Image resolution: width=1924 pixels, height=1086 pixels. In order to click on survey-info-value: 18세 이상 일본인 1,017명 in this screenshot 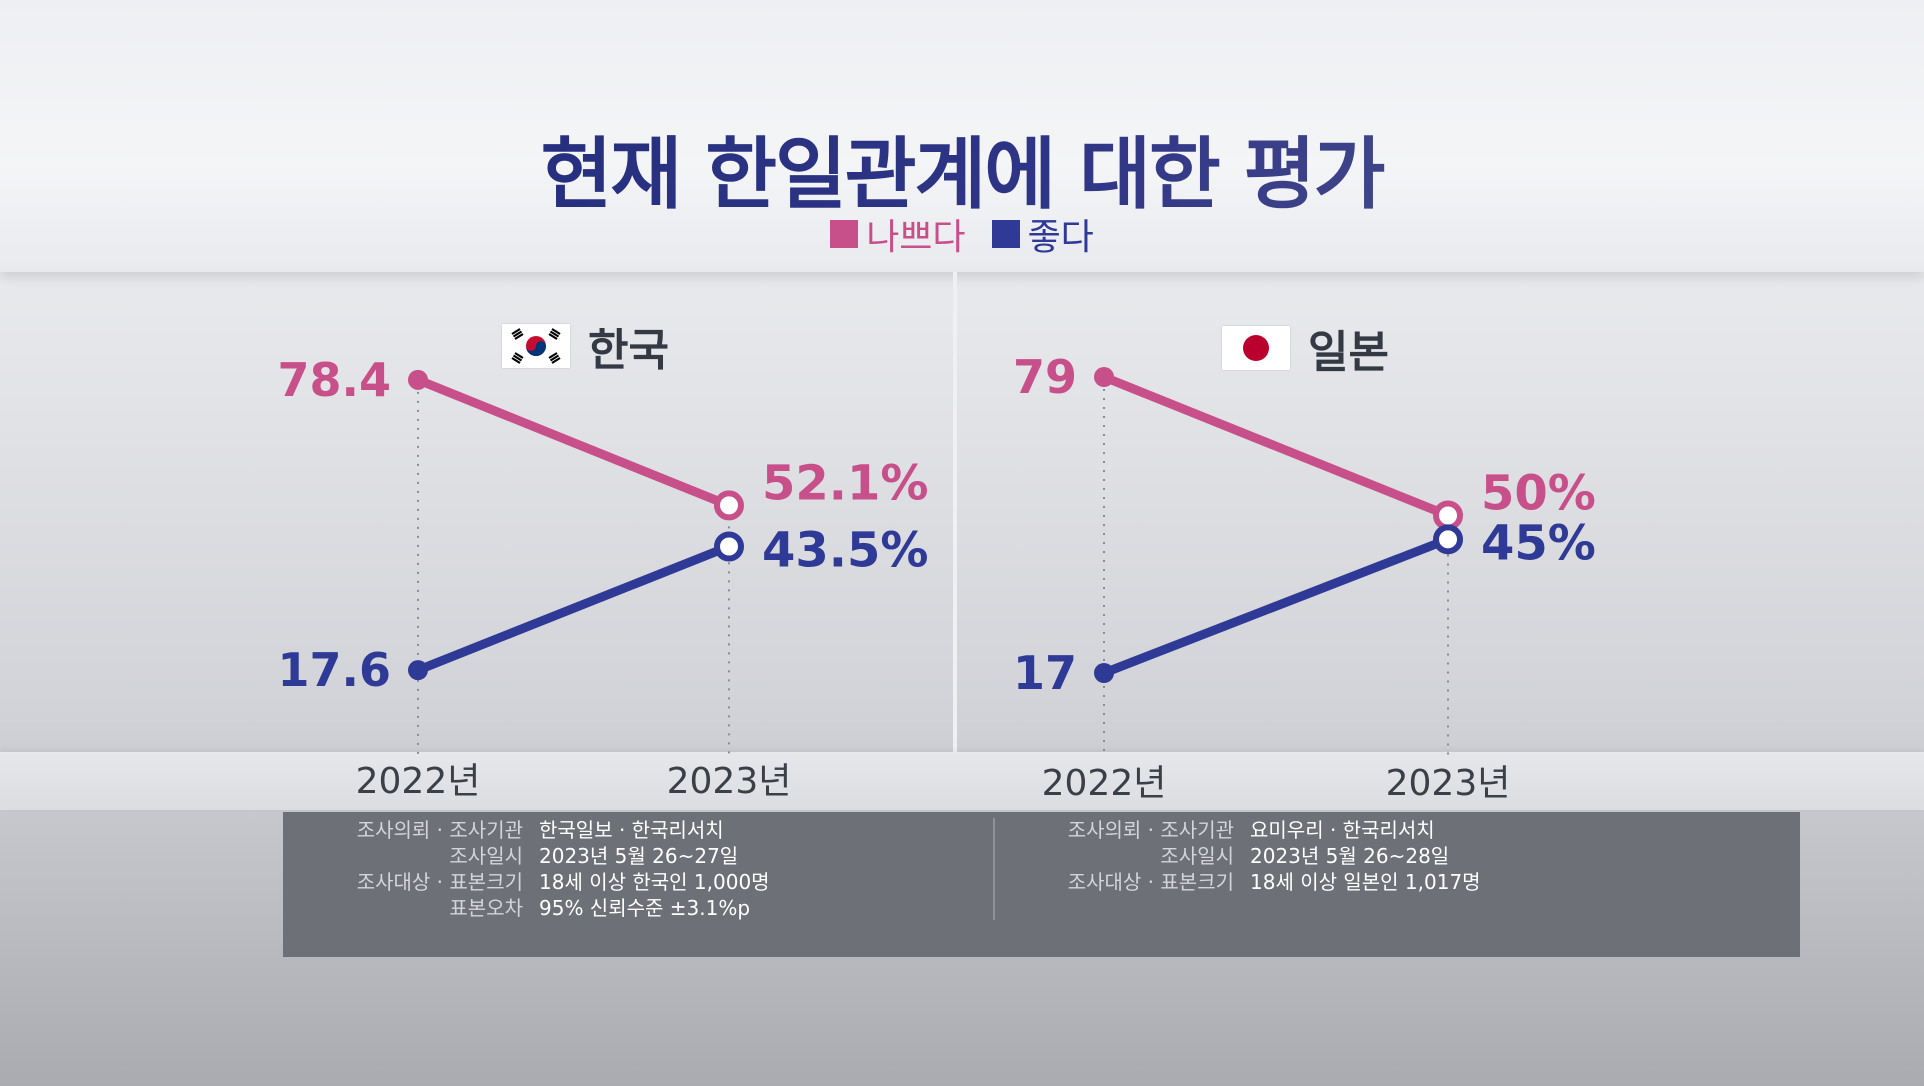, I will do `click(1365, 882)`.